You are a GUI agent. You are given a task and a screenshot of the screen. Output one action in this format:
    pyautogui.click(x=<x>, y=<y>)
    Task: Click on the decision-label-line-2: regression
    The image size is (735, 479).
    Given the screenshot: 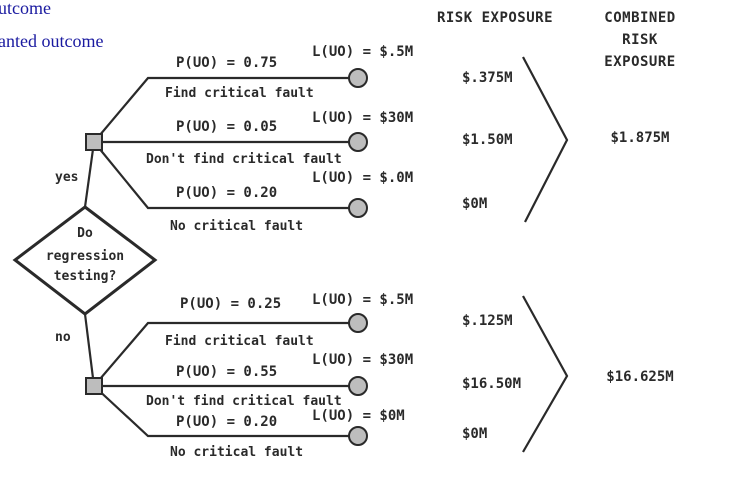 What is the action you would take?
    pyautogui.click(x=85, y=256)
    